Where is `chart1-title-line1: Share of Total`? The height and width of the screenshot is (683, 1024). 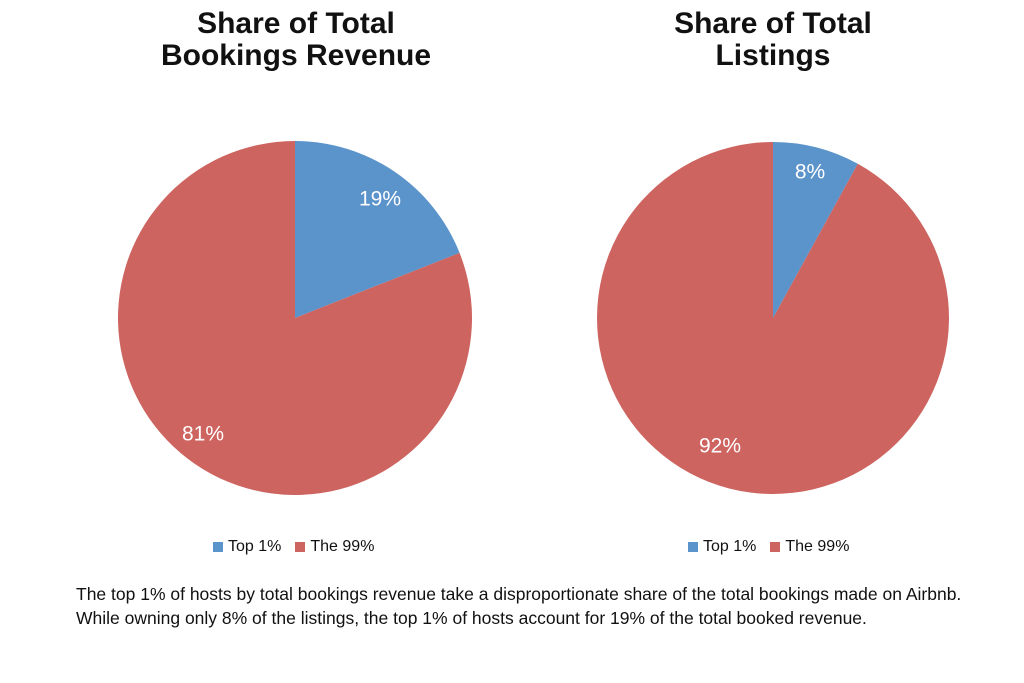 chart1-title-line1: Share of Total is located at coordinates (296, 23).